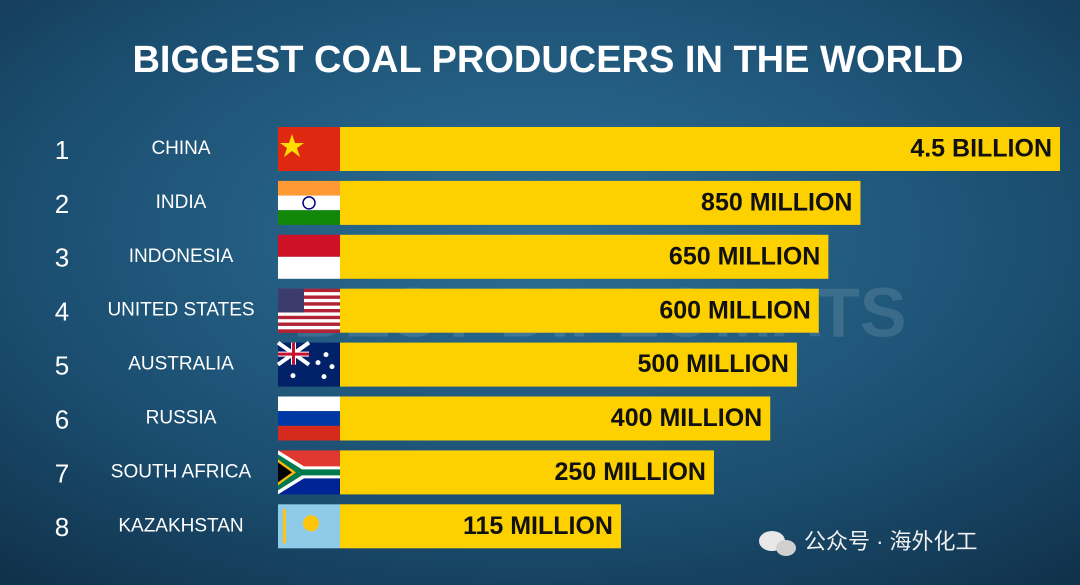  I want to click on x-tick-label: AUSTRALIA, so click(181, 364).